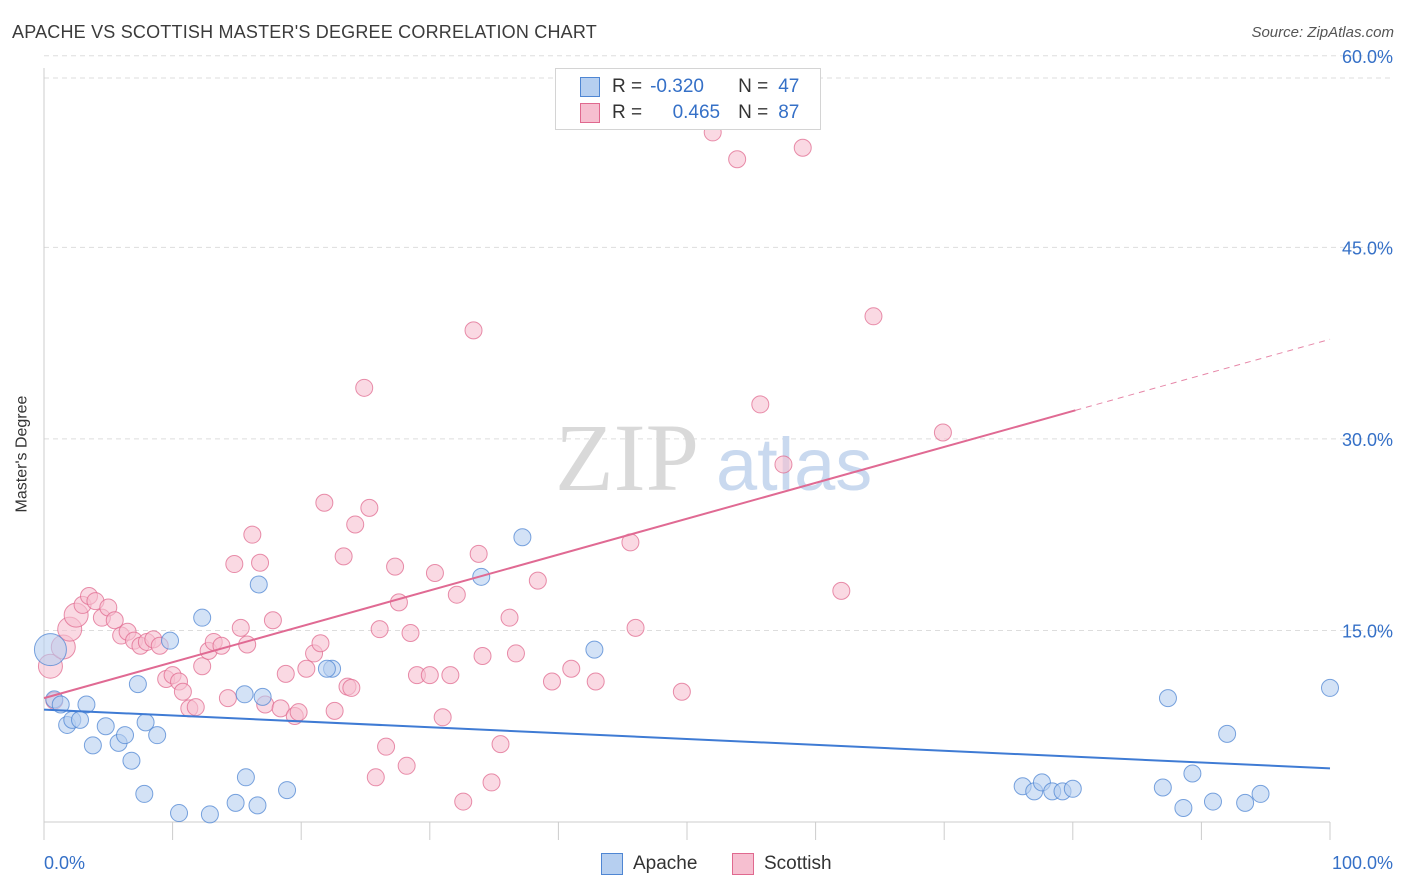  Describe the element at coordinates (794, 464) in the screenshot. I see `watermark-atlas: atlas` at that location.